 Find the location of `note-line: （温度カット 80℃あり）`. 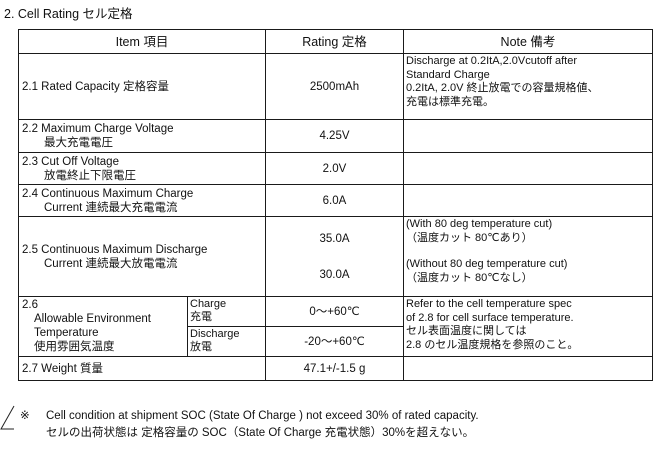

note-line: （温度カット 80℃あり） is located at coordinates (469, 237).